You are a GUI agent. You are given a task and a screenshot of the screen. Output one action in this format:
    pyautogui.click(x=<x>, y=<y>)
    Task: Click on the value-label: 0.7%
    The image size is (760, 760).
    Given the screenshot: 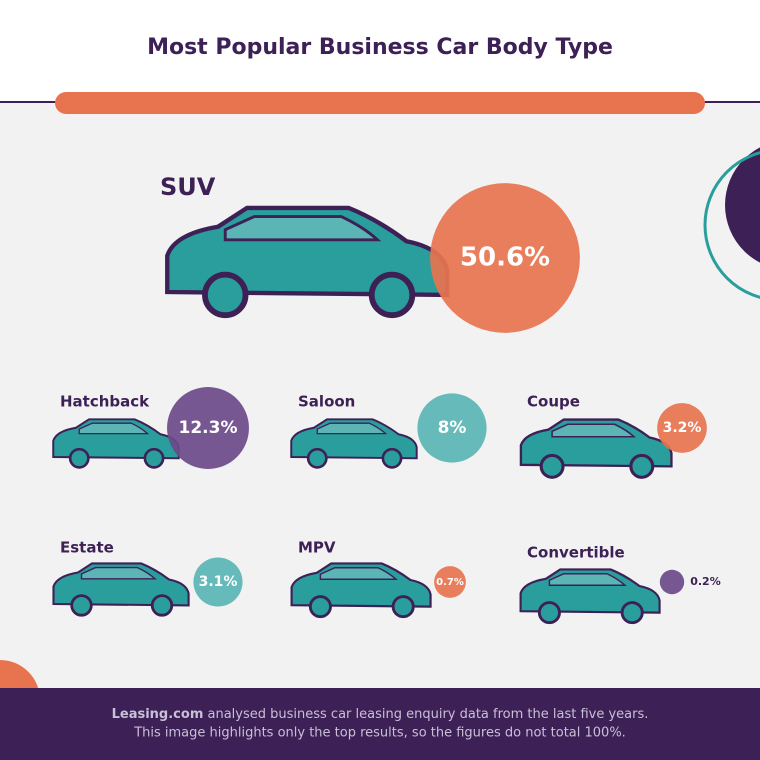 What is the action you would take?
    pyautogui.click(x=450, y=582)
    